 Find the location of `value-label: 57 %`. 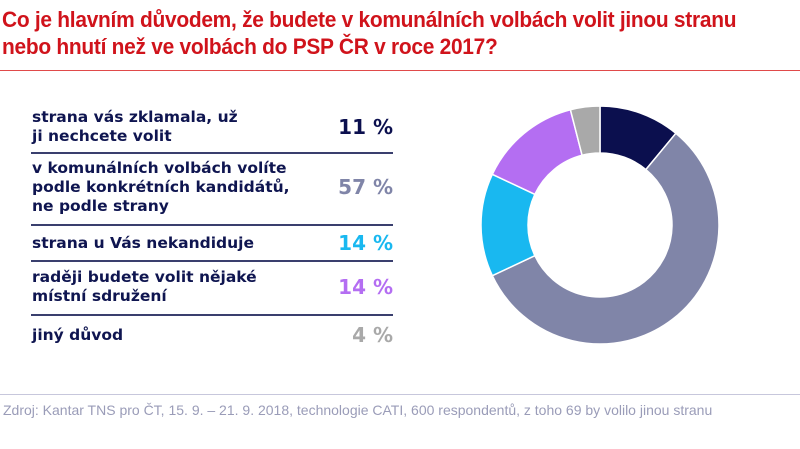

value-label: 57 % is located at coordinates (365, 187).